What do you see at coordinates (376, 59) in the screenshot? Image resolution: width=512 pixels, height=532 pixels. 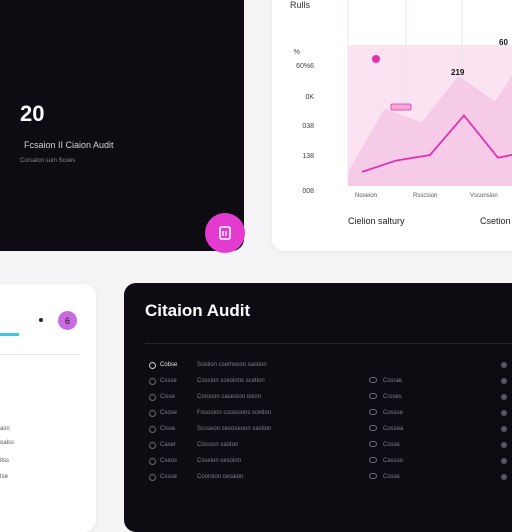 I see `data-point` at bounding box center [376, 59].